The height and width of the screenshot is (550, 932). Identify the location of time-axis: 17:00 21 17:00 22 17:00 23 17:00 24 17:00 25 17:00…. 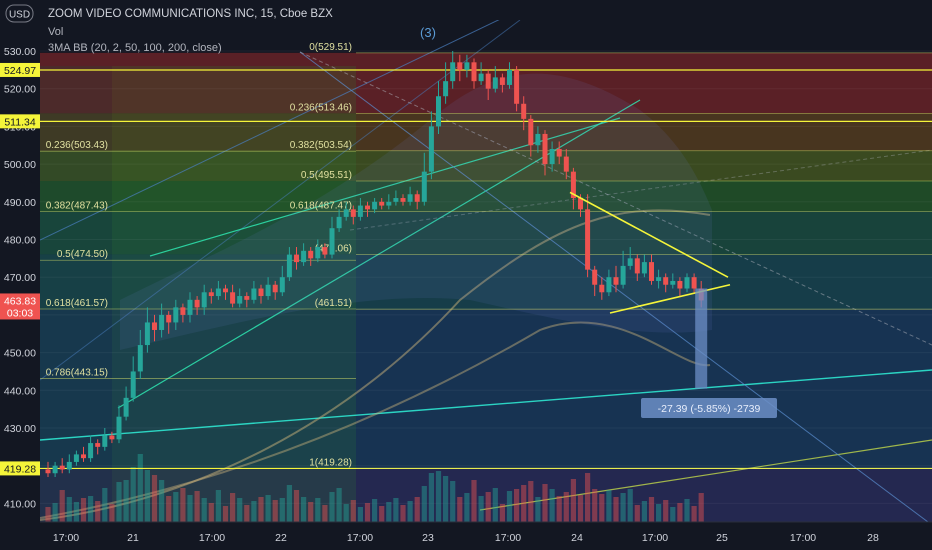
(466, 538).